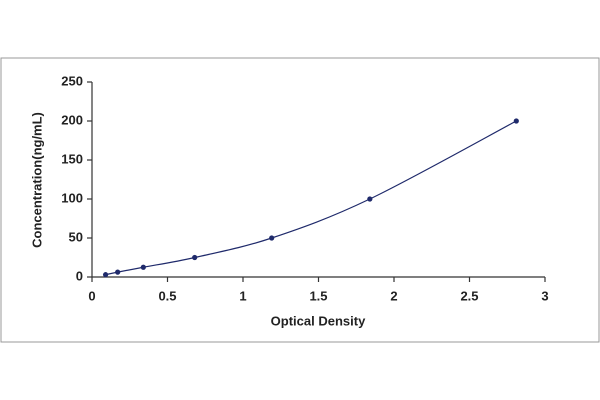  What do you see at coordinates (318, 320) in the screenshot?
I see `x-axis-label: Optical Density` at bounding box center [318, 320].